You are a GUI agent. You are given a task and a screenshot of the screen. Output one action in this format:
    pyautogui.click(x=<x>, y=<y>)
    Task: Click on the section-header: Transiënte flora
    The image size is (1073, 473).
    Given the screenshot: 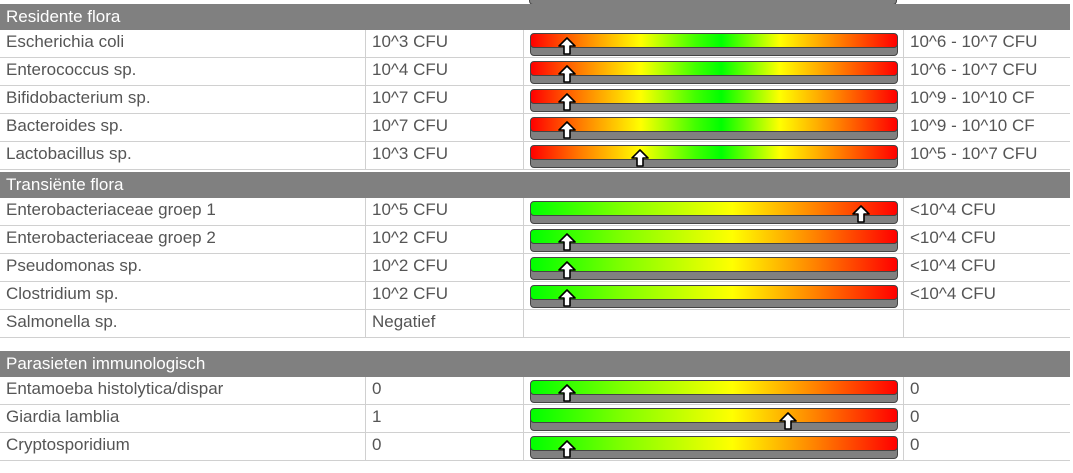 What is the action you would take?
    pyautogui.click(x=535, y=185)
    